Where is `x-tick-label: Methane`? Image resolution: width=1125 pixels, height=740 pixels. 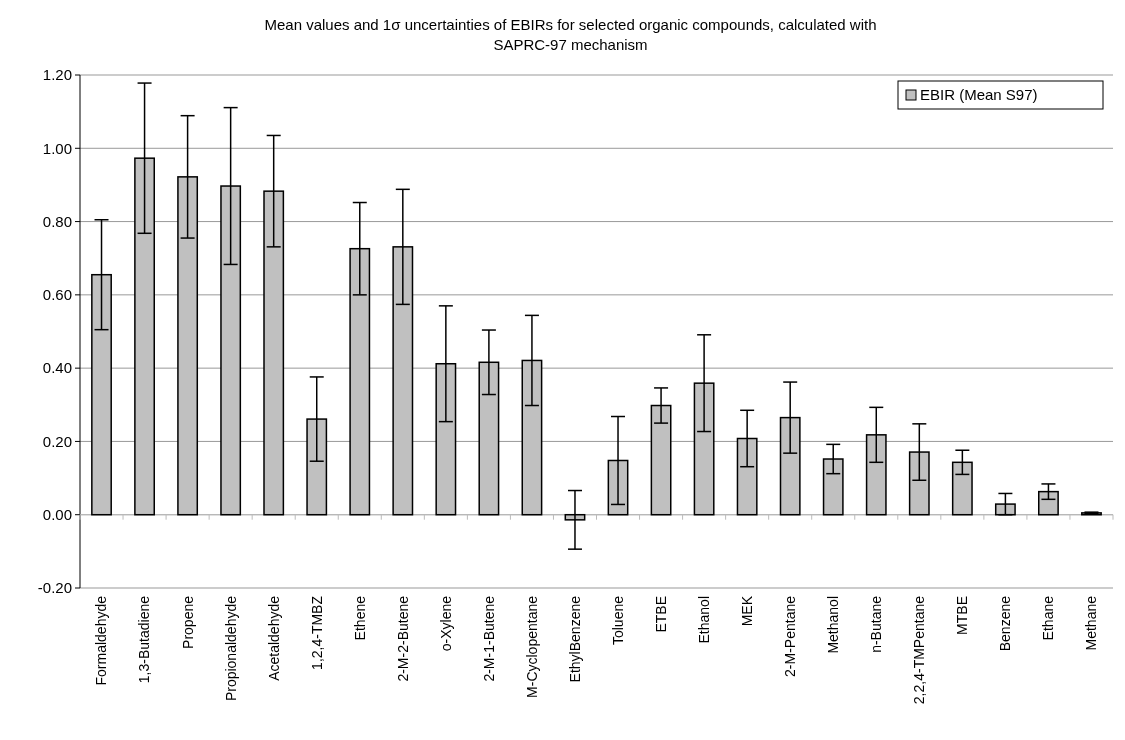
x-tick-label: Methane is located at coordinates (1091, 623).